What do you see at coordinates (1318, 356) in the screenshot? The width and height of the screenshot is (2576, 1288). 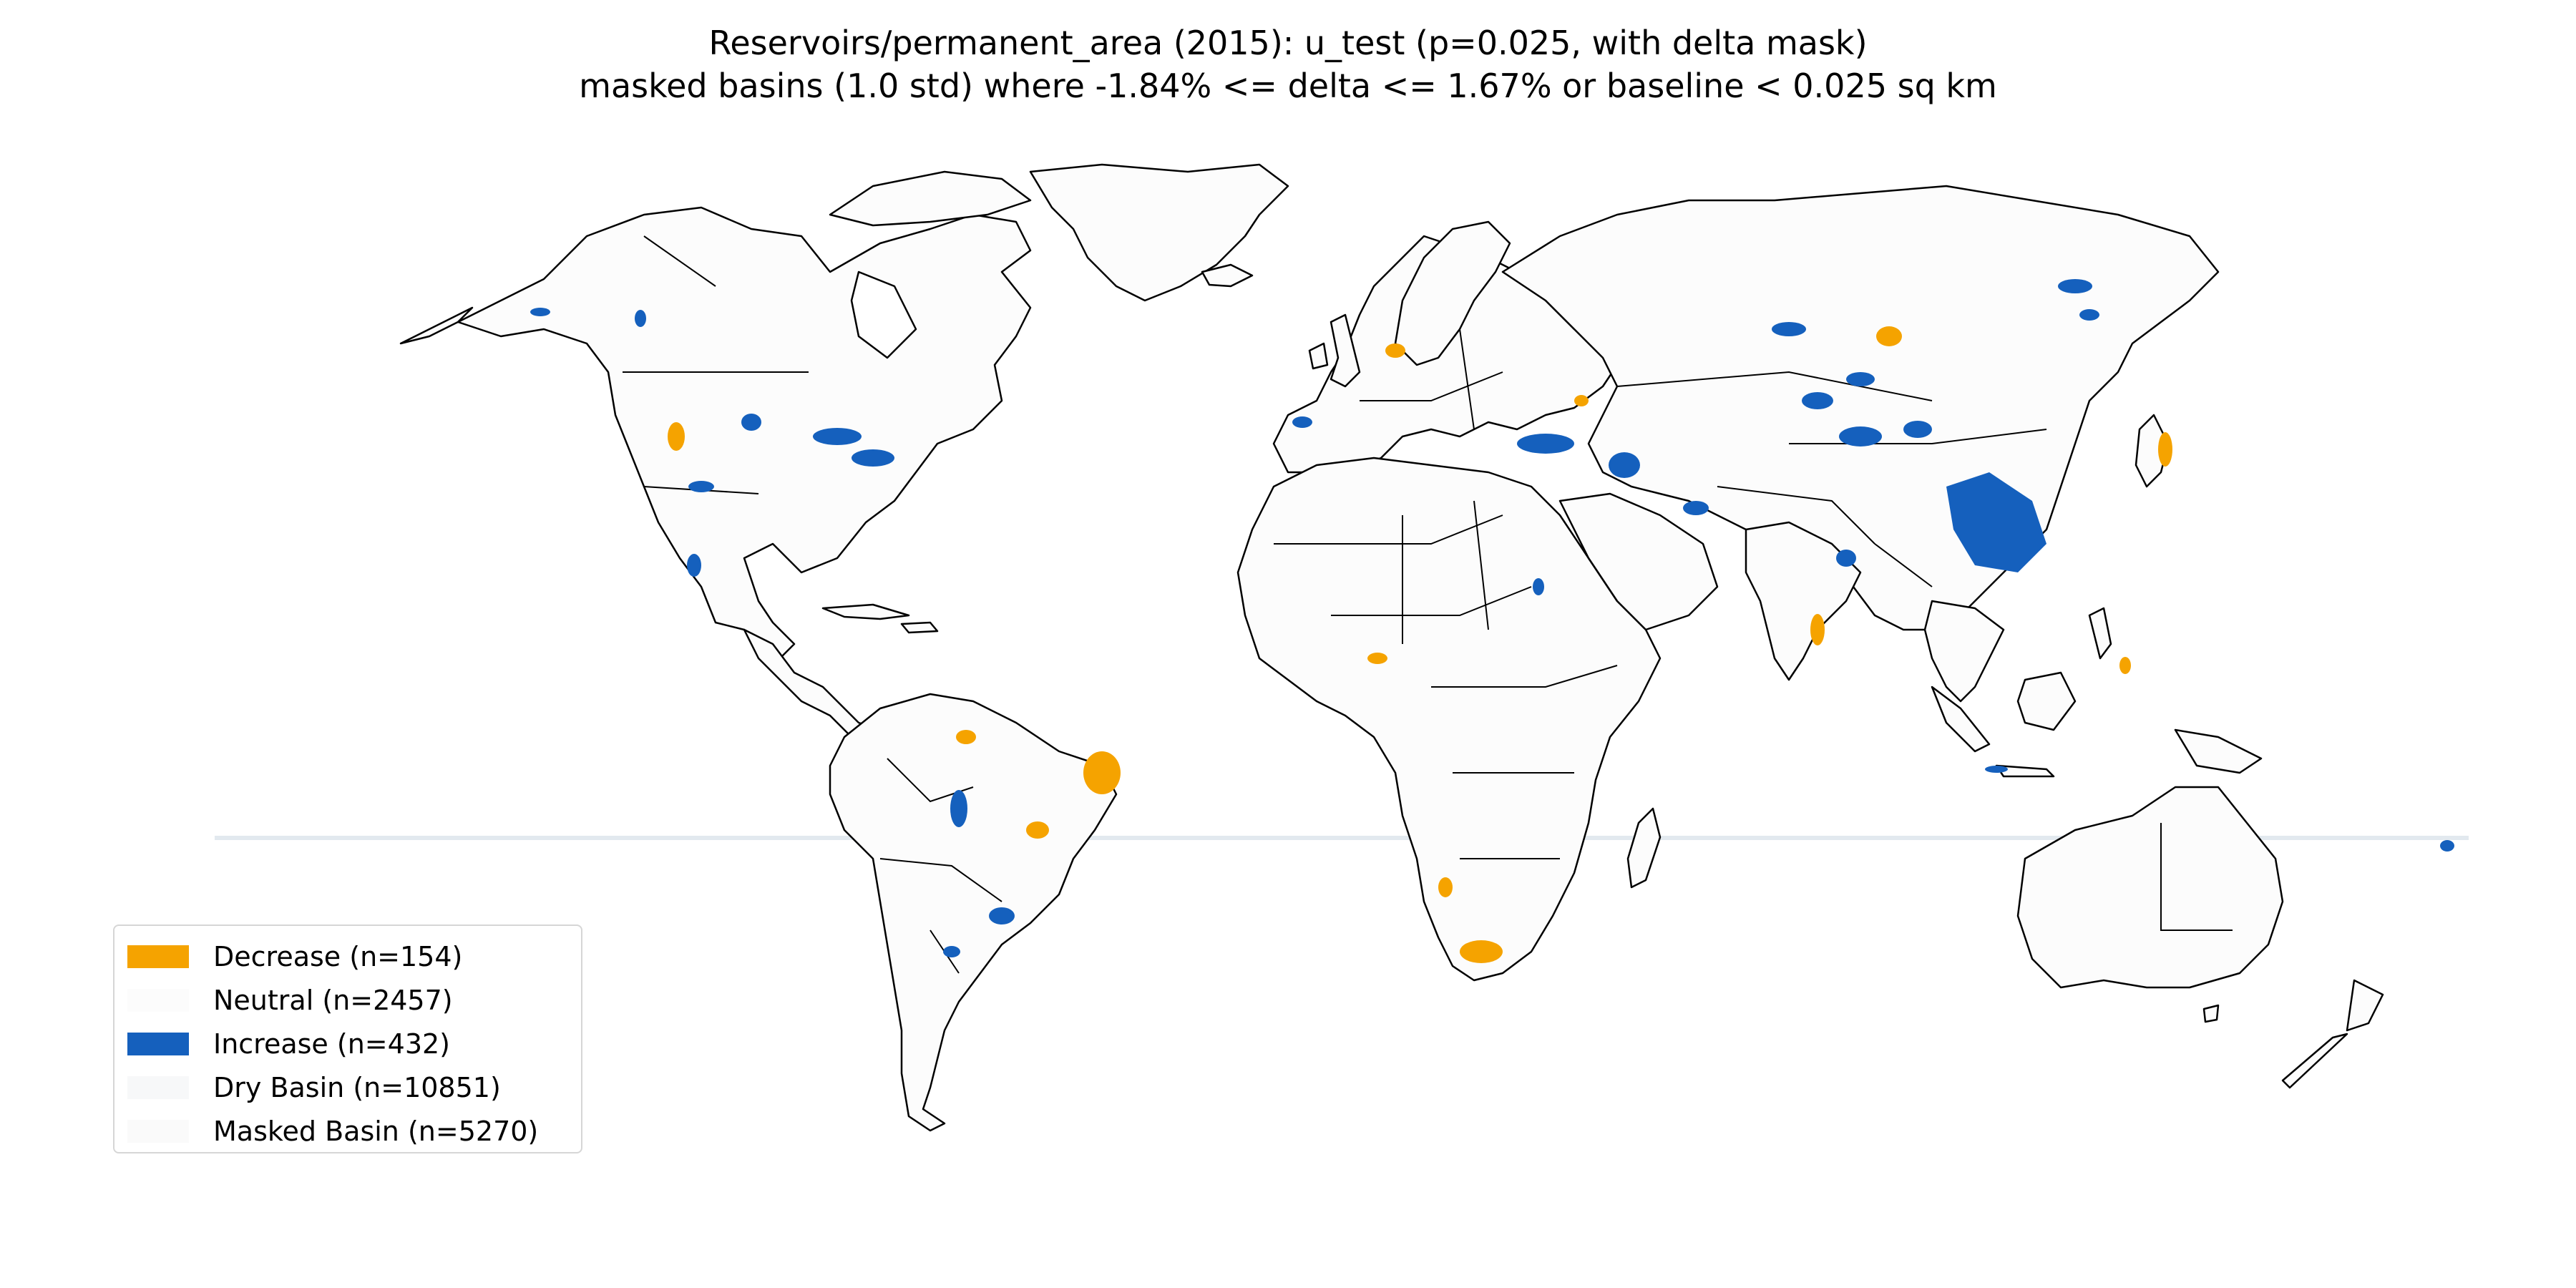 I see `ireland` at bounding box center [1318, 356].